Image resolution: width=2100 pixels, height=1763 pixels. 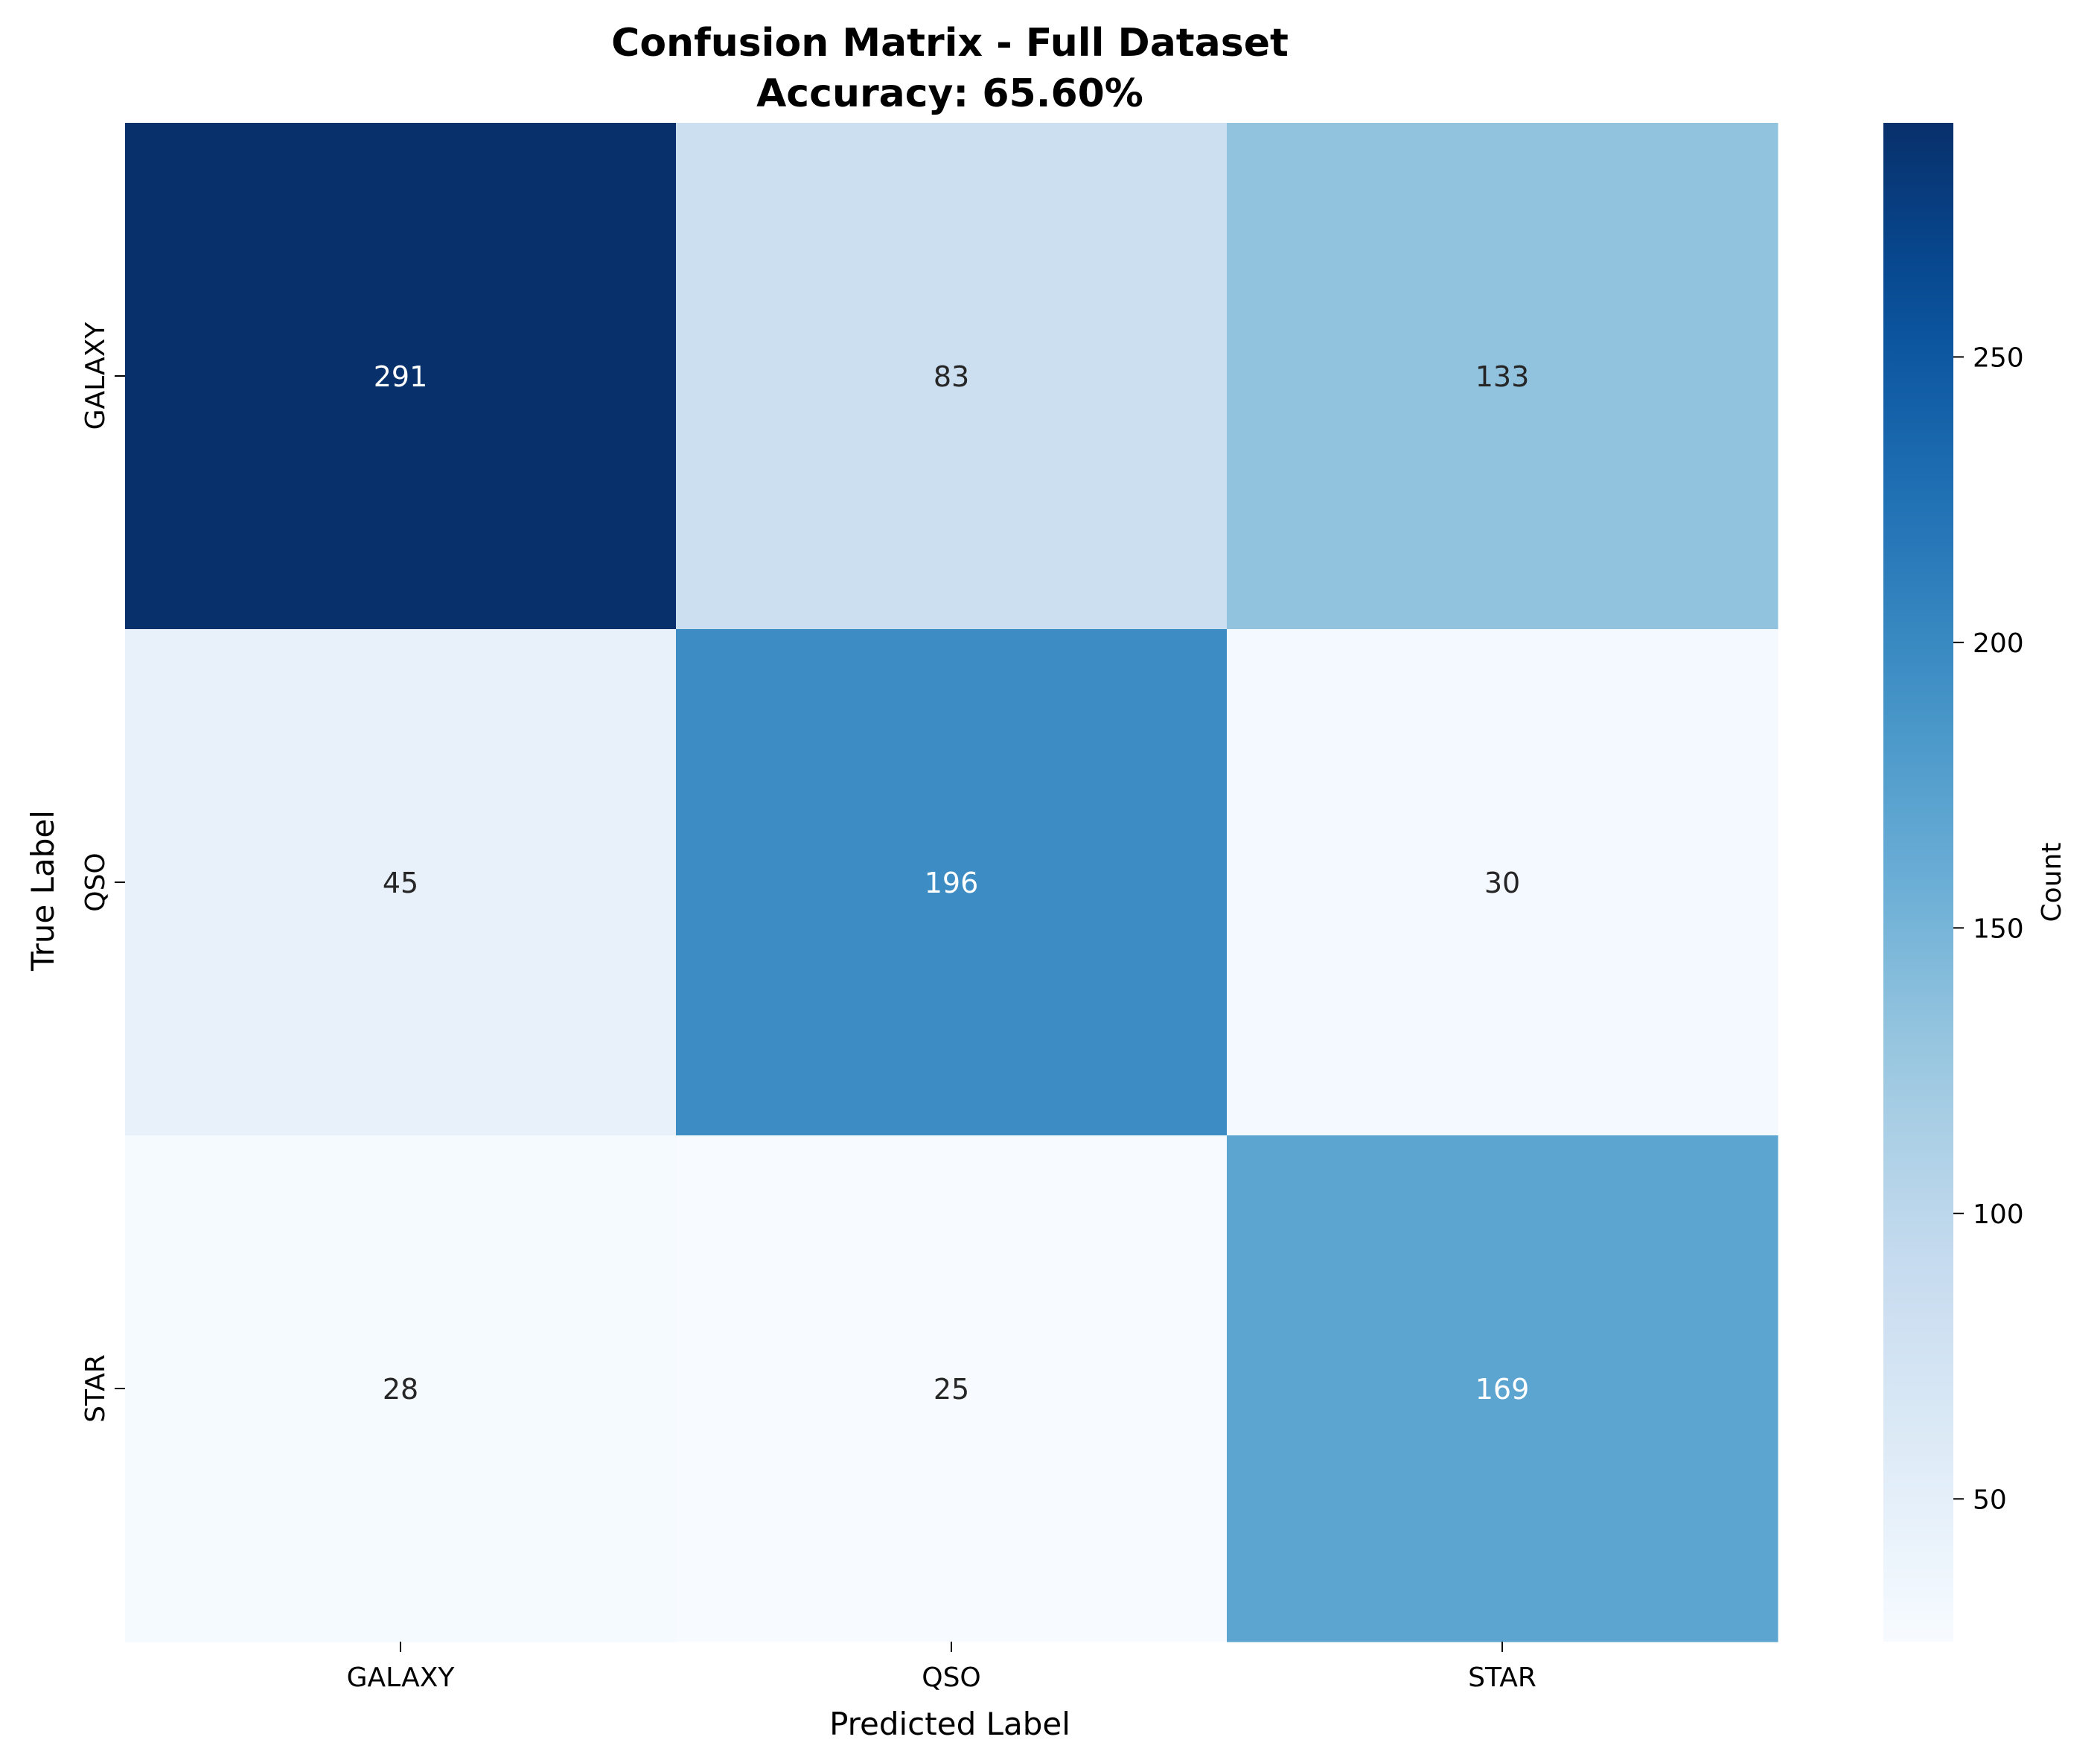 I want to click on cell-value-label: 169, so click(x=1502, y=1389).